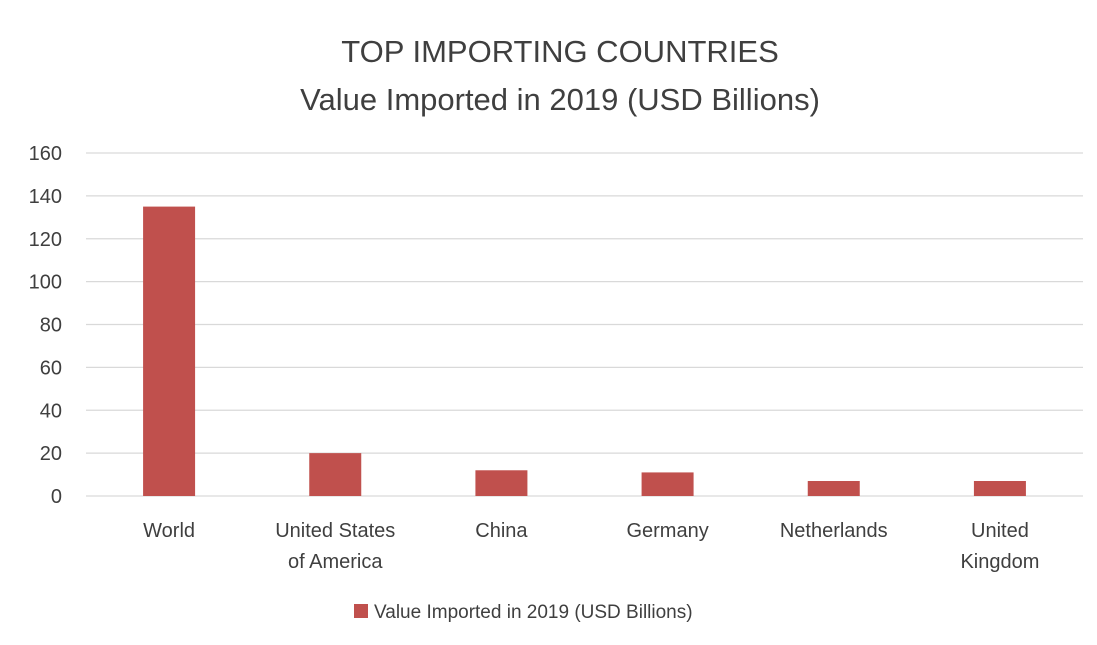 This screenshot has height=645, width=1097. What do you see at coordinates (335, 562) in the screenshot?
I see `x-tick-label-line: of America` at bounding box center [335, 562].